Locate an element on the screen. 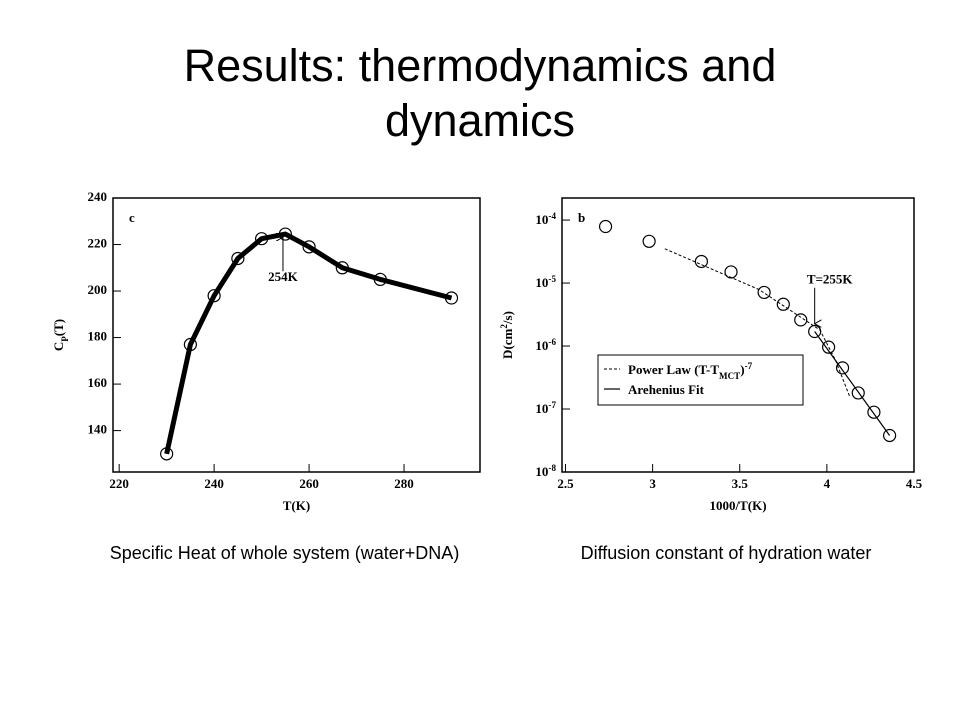  y-axis-label: D(cm2/s) is located at coordinates (507, 335).